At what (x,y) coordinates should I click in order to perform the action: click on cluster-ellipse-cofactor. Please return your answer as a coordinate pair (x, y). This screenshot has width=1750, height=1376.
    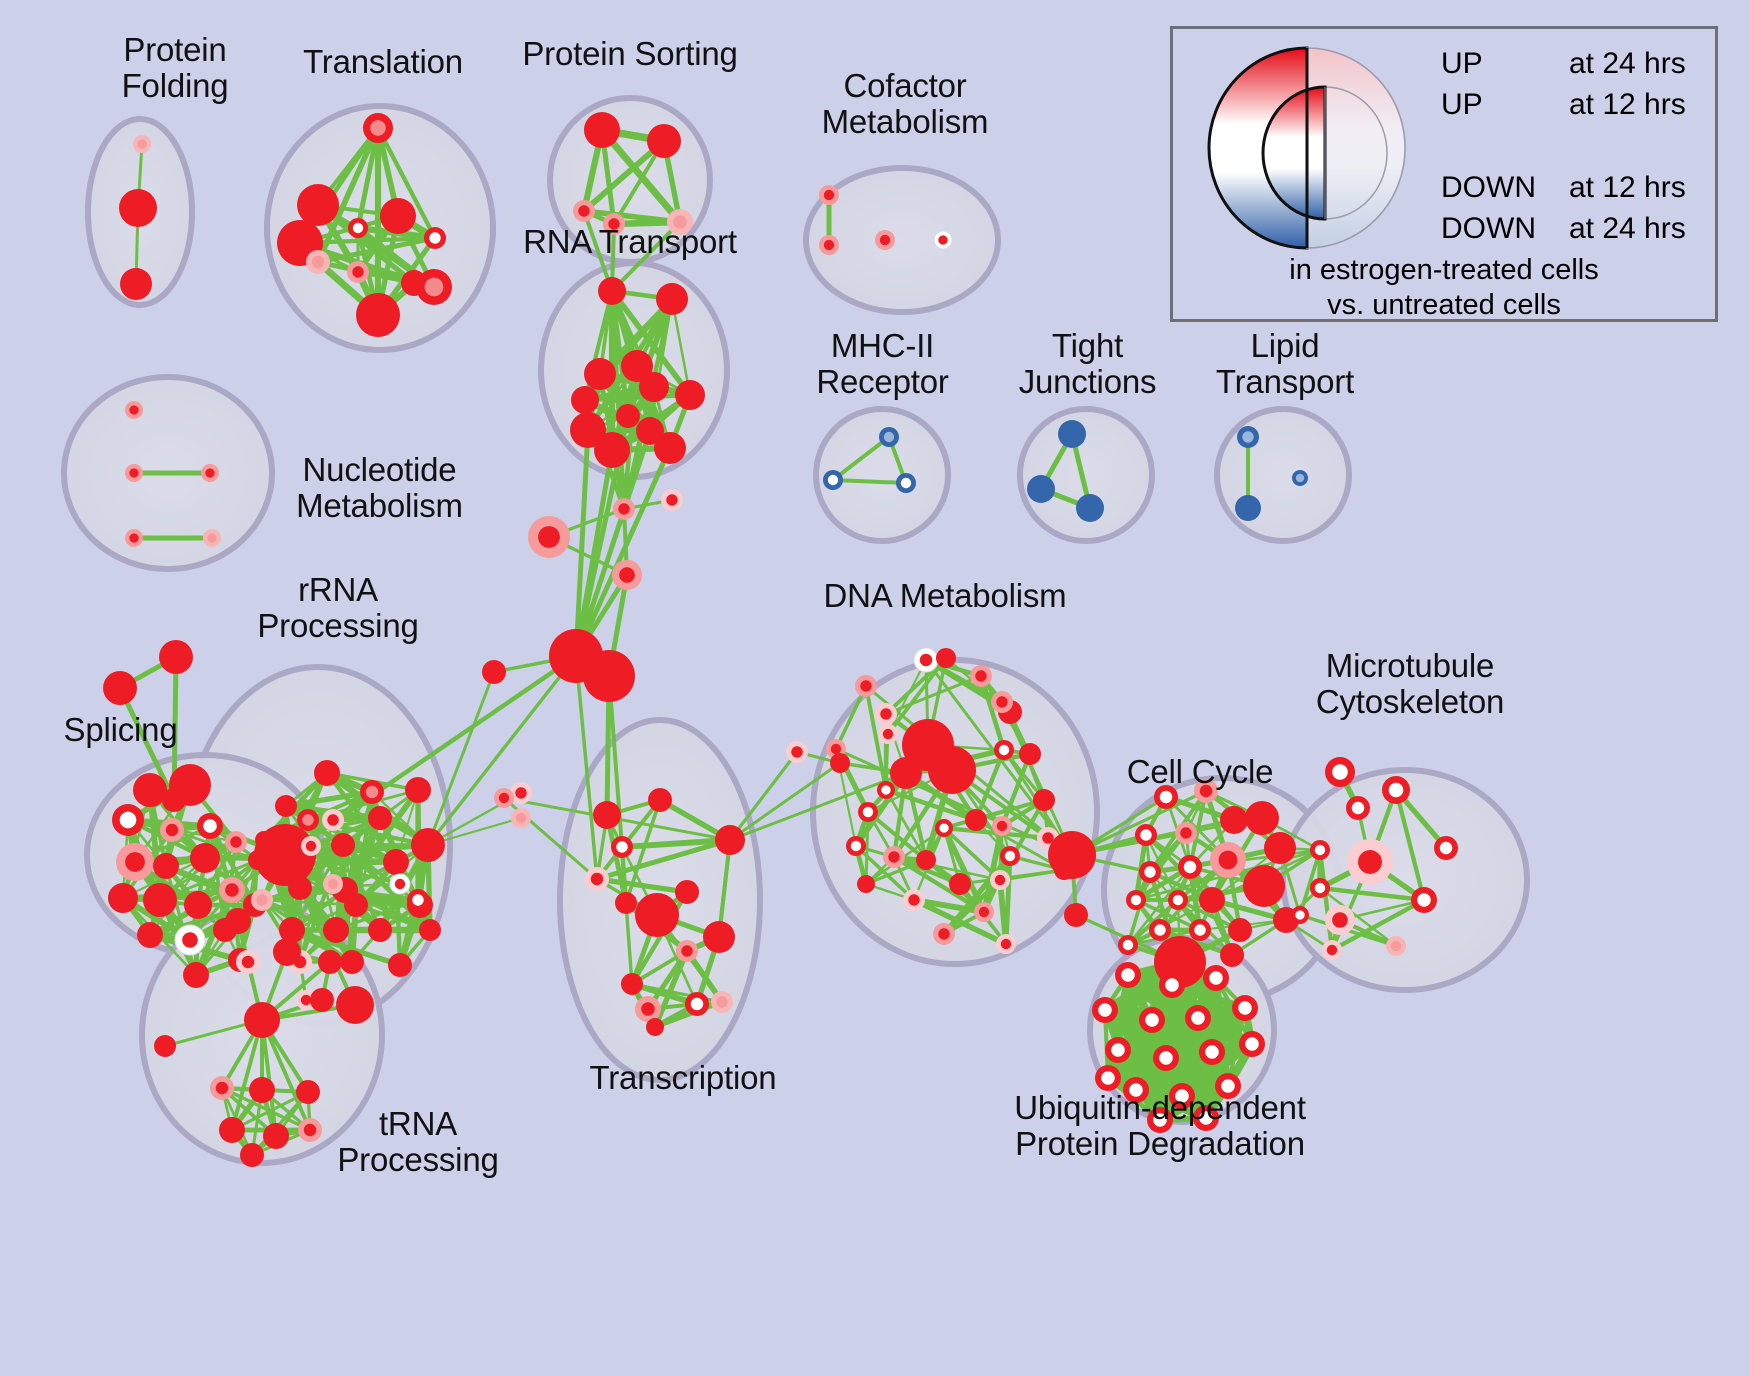
    Looking at the image, I should click on (902, 240).